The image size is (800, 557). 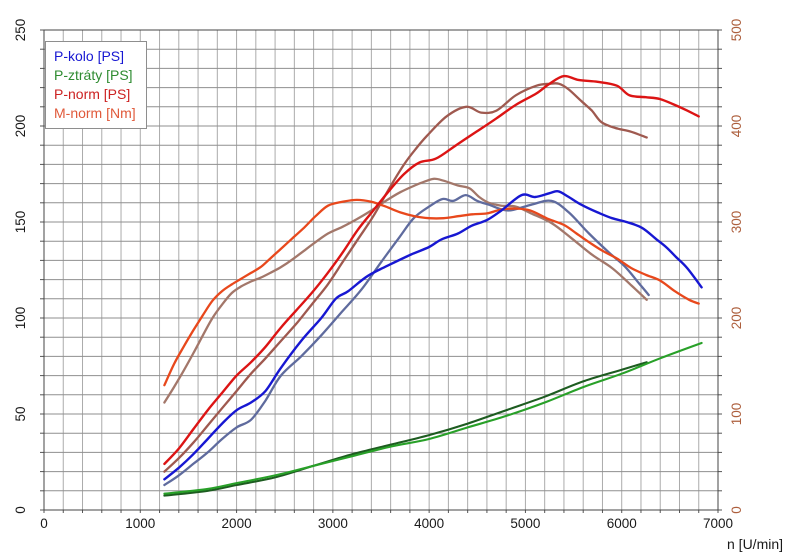 I want to click on curve-p-ztraty-run2, so click(x=405, y=429).